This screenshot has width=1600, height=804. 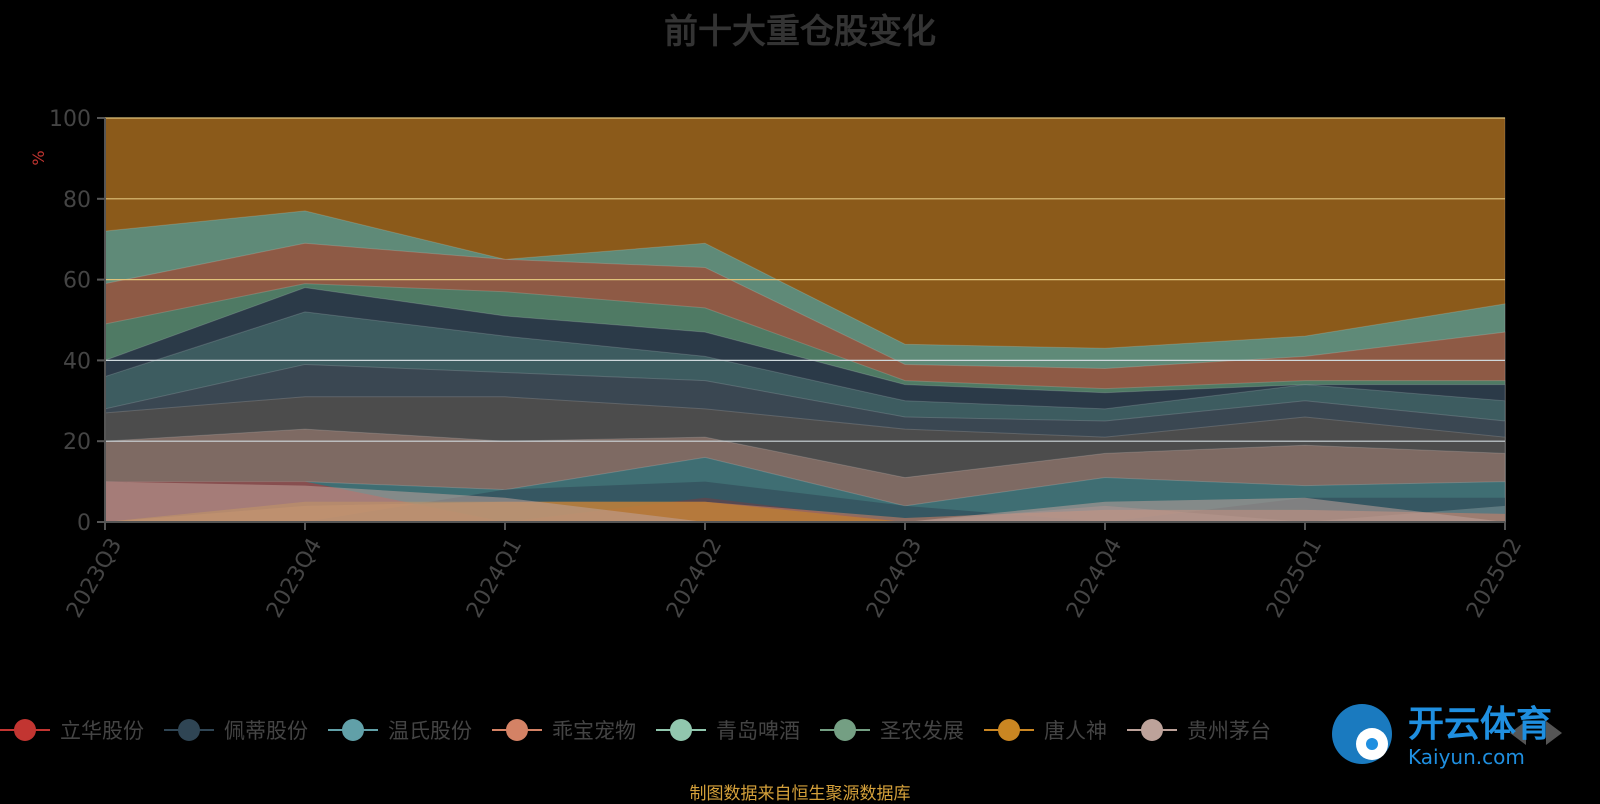 I want to click on y-axis-label: %, so click(x=38, y=157).